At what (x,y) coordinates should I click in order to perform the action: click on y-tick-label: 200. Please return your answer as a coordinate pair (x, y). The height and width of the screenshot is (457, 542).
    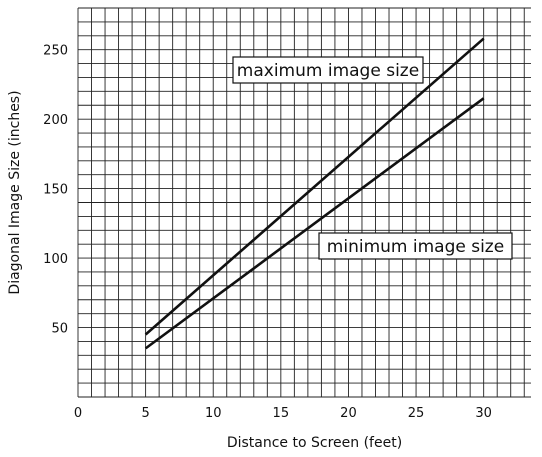
    Looking at the image, I should click on (55, 120).